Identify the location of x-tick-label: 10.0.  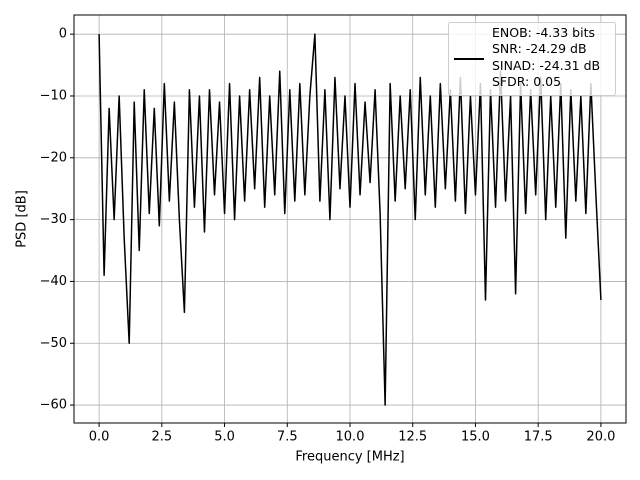
(350, 437).